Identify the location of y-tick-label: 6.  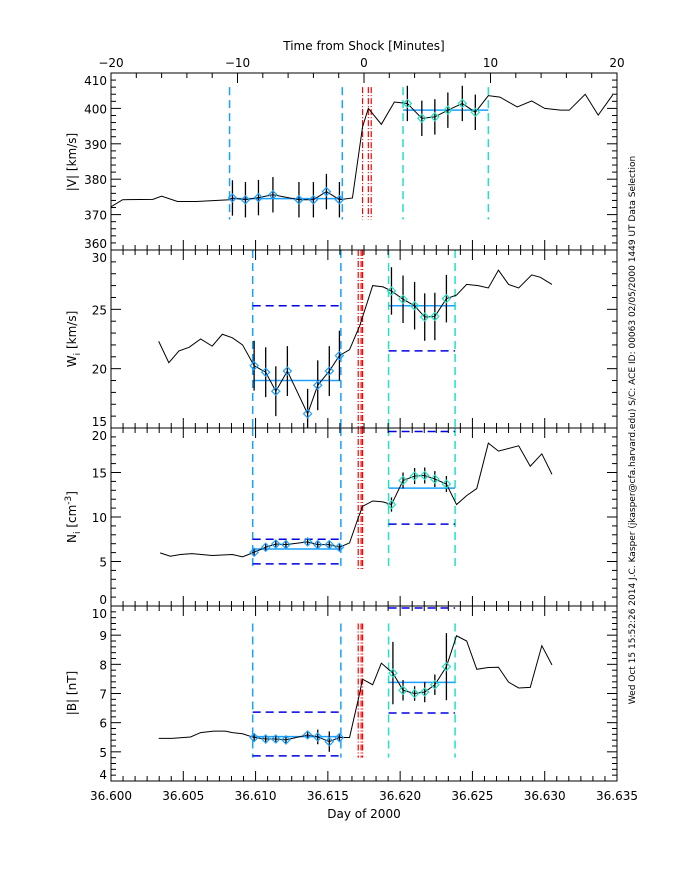
(103, 724).